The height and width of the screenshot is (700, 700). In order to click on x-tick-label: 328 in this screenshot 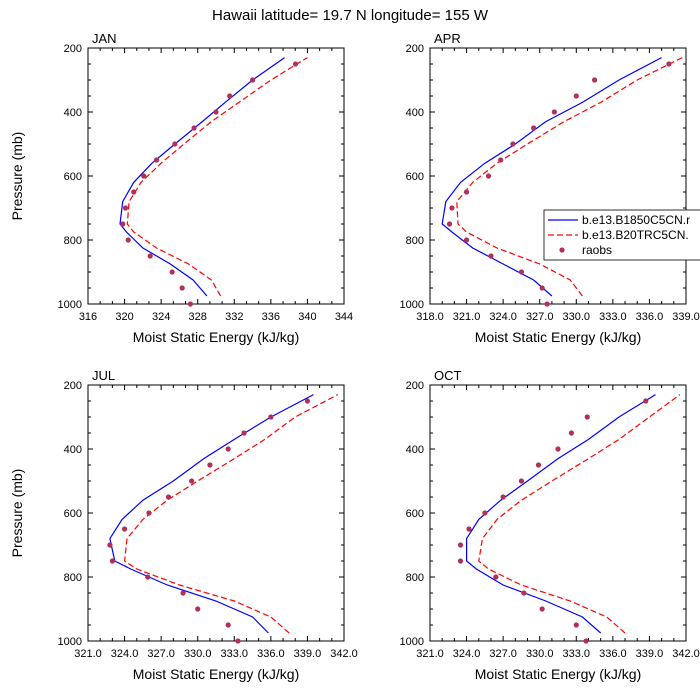, I will do `click(198, 317)`.